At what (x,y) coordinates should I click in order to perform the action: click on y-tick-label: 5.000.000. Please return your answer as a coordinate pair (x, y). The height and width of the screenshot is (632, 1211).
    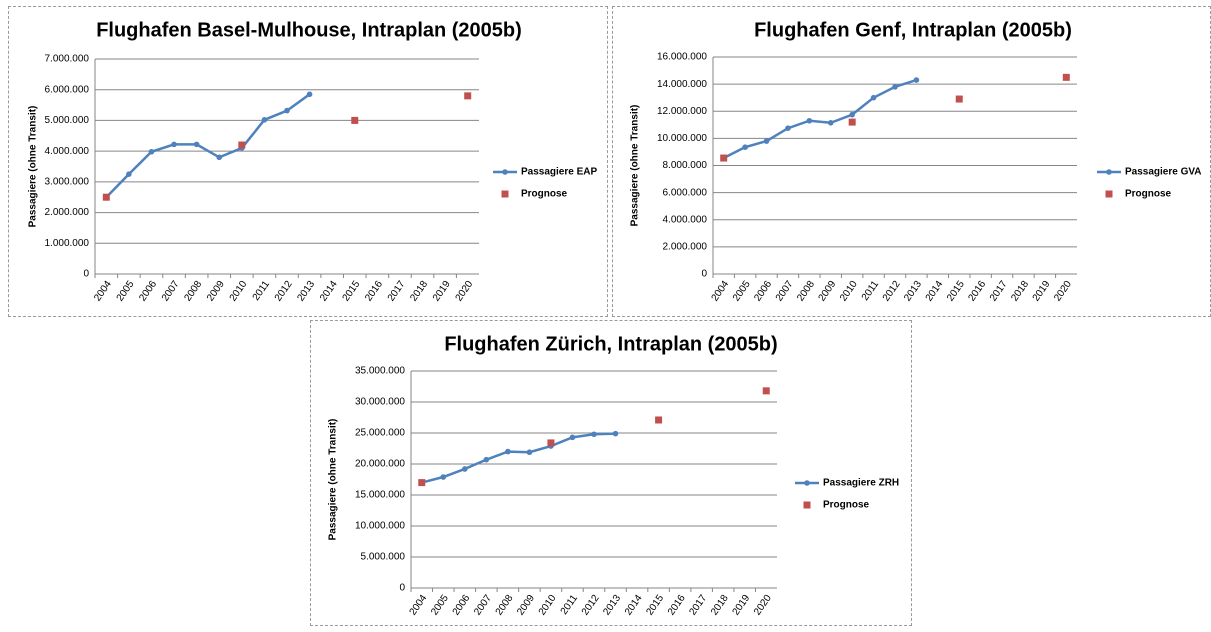
    Looking at the image, I should click on (383, 557).